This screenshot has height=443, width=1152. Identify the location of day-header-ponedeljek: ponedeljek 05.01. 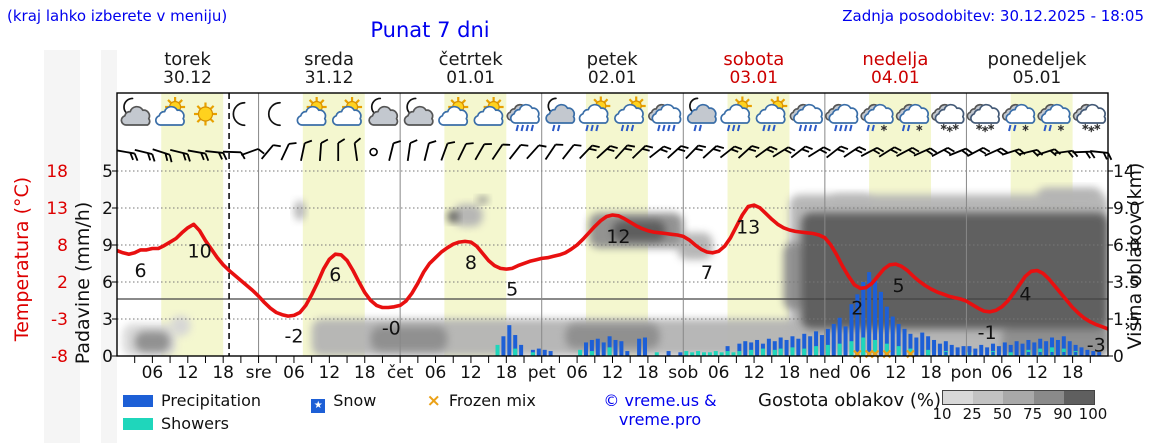
(1037, 69).